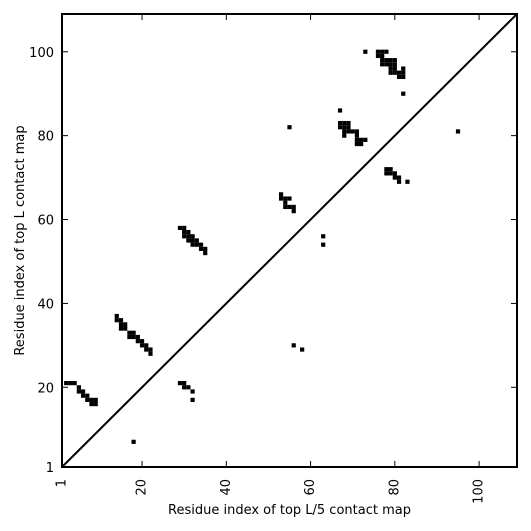 The image size is (531, 531). Describe the element at coordinates (289, 510) in the screenshot. I see `x-axis-label: Residue index of top L/5 contact map` at that location.